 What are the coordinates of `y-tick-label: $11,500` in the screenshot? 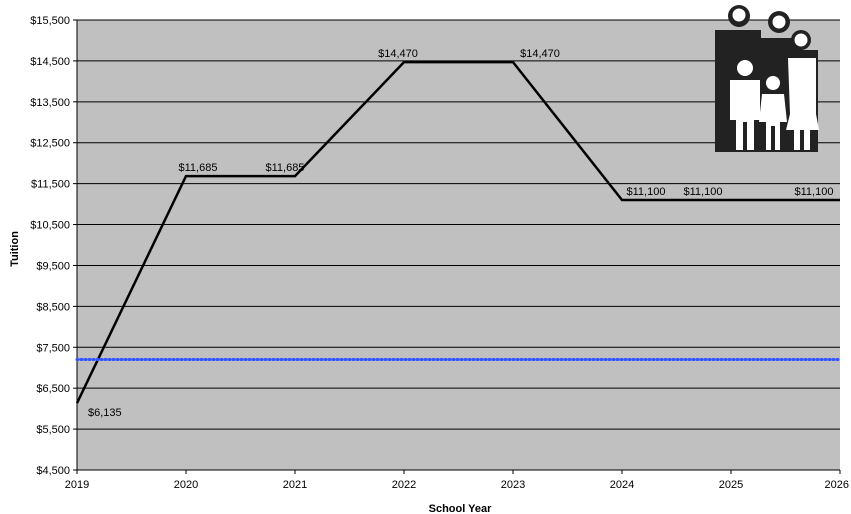 It's located at (50, 185).